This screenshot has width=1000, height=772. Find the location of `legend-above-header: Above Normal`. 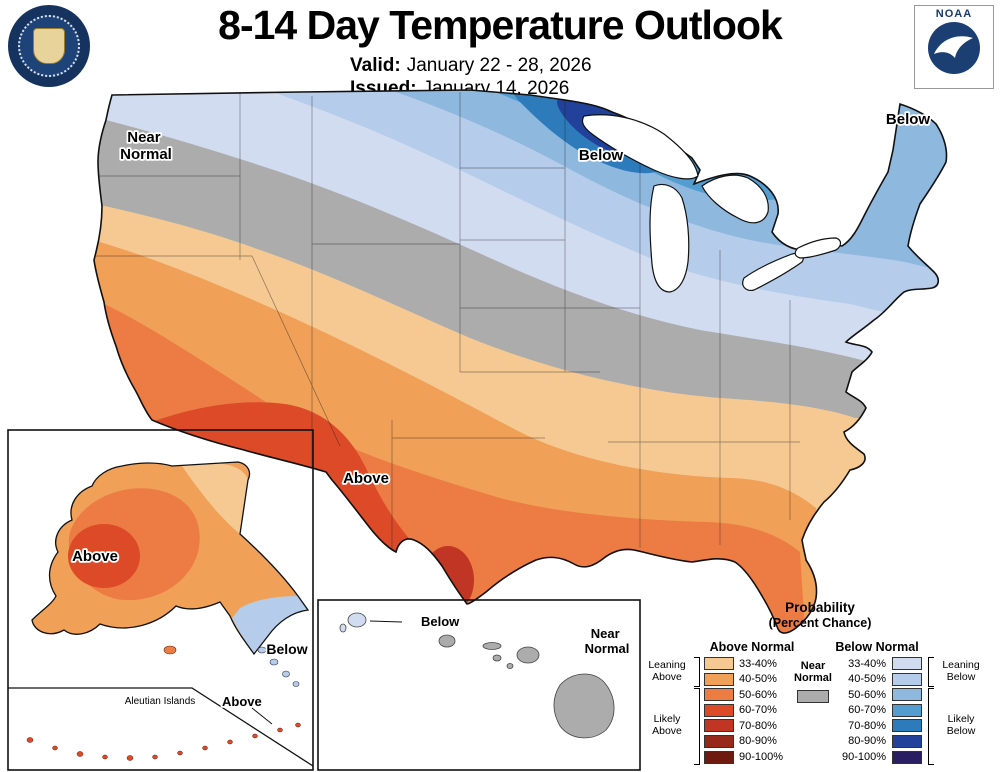

legend-above-header: Above Normal is located at coordinates (752, 647).